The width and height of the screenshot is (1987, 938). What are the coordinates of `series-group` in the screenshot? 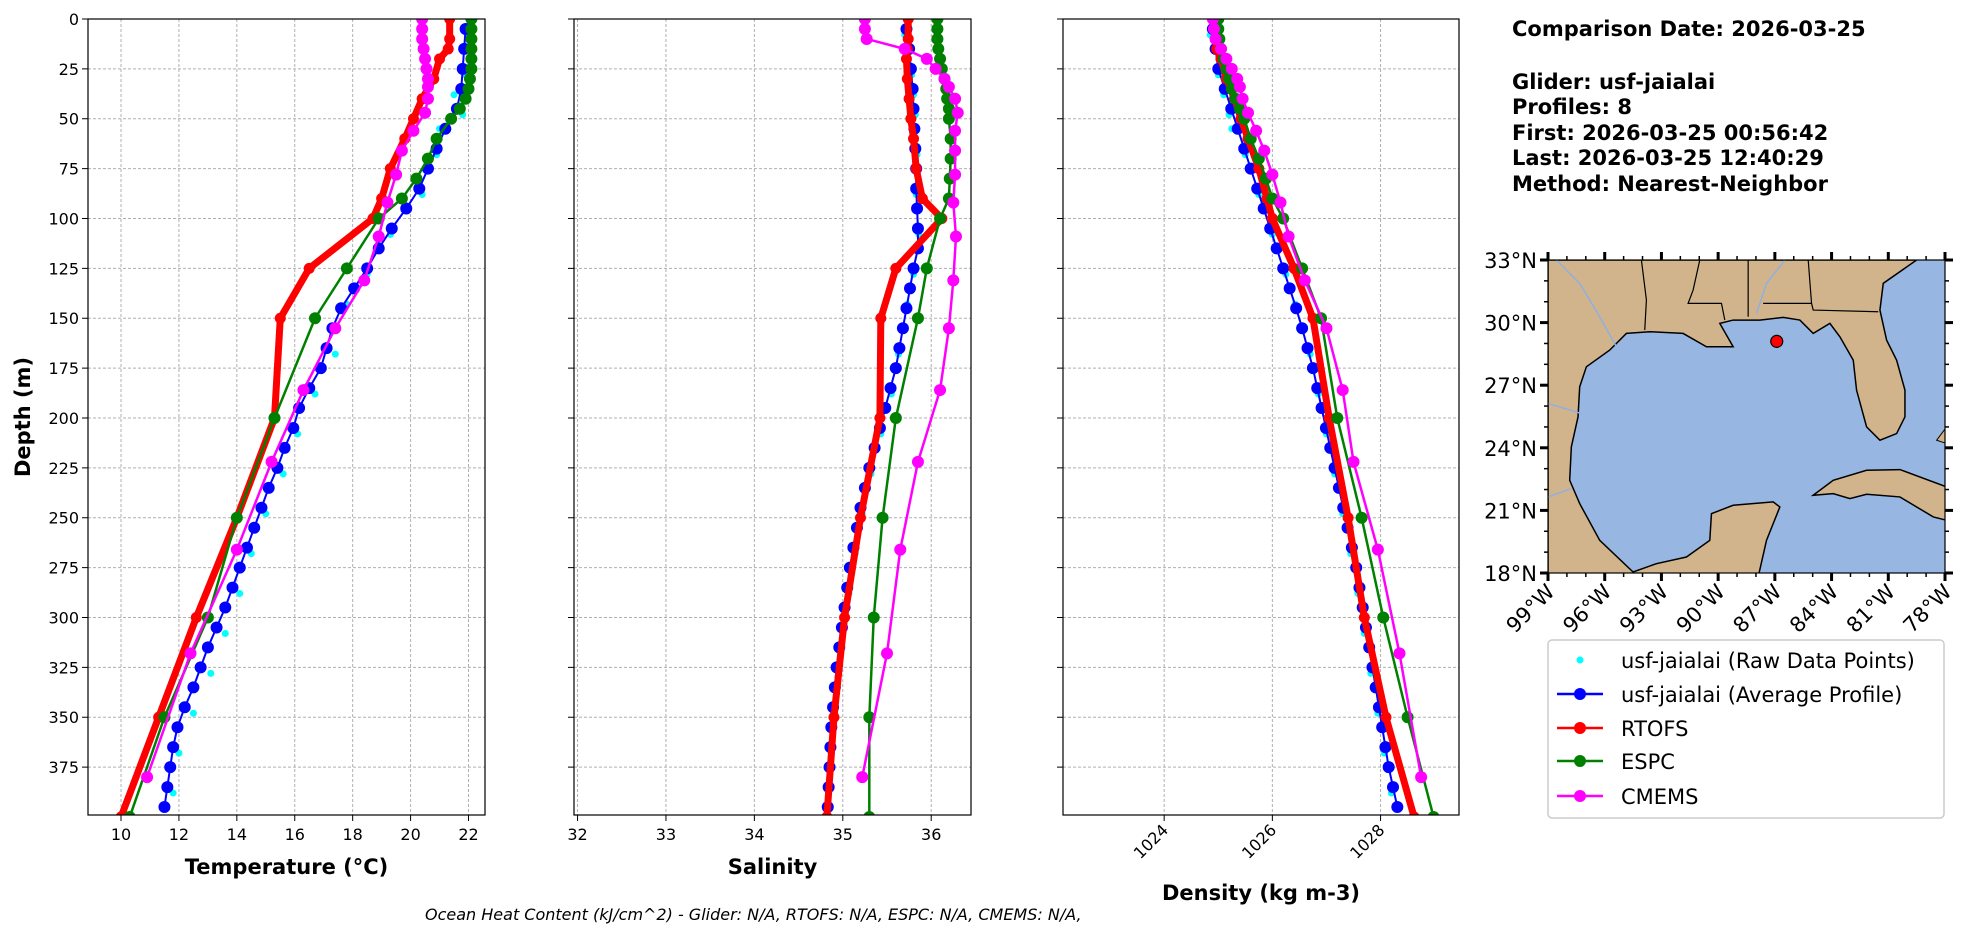 It's located at (892, 417).